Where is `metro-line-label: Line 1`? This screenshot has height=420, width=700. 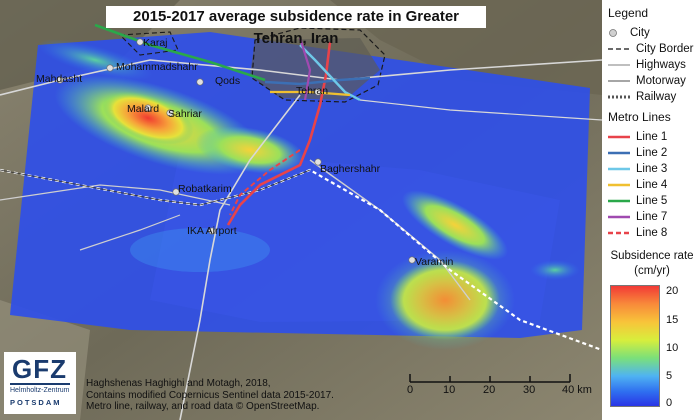 metro-line-label: Line 1 is located at coordinates (652, 137).